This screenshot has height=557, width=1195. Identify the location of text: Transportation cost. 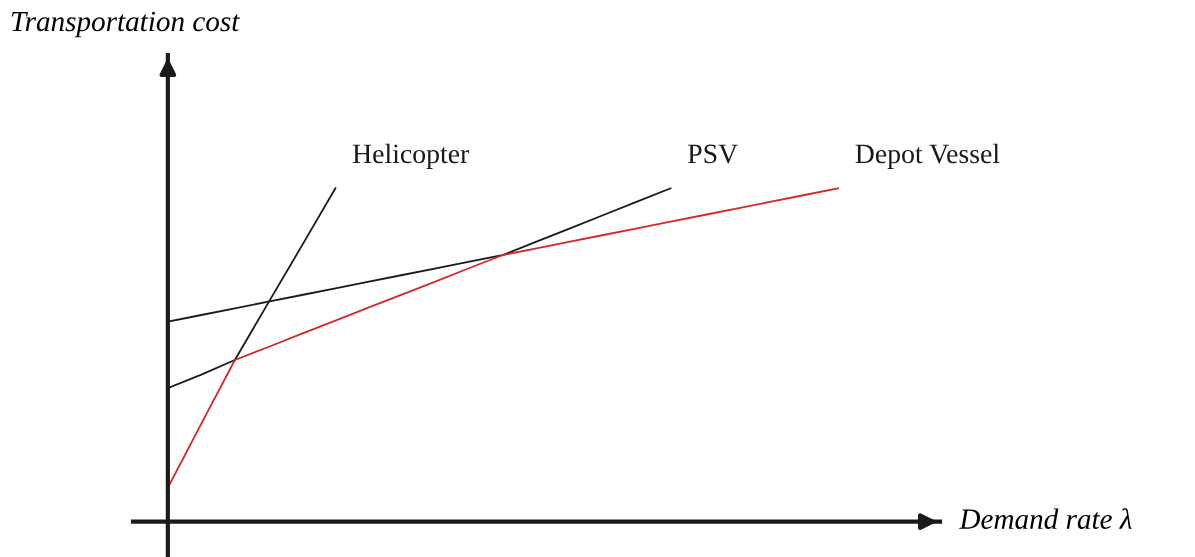
(125, 24).